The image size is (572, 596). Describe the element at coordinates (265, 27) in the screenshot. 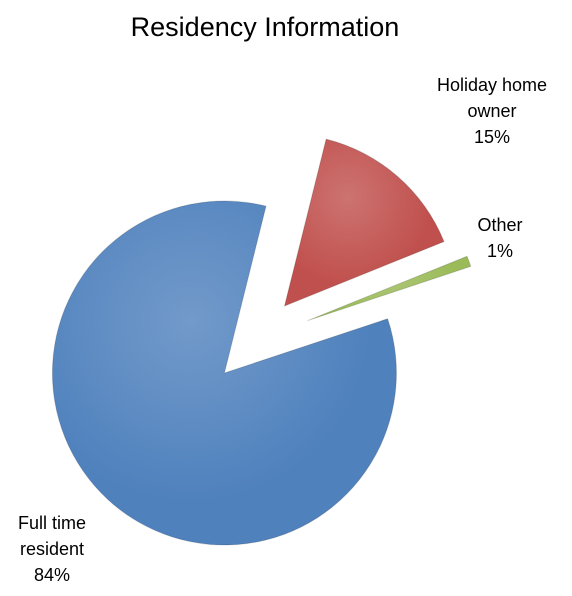

I see `chart-title: Residency Information` at that location.